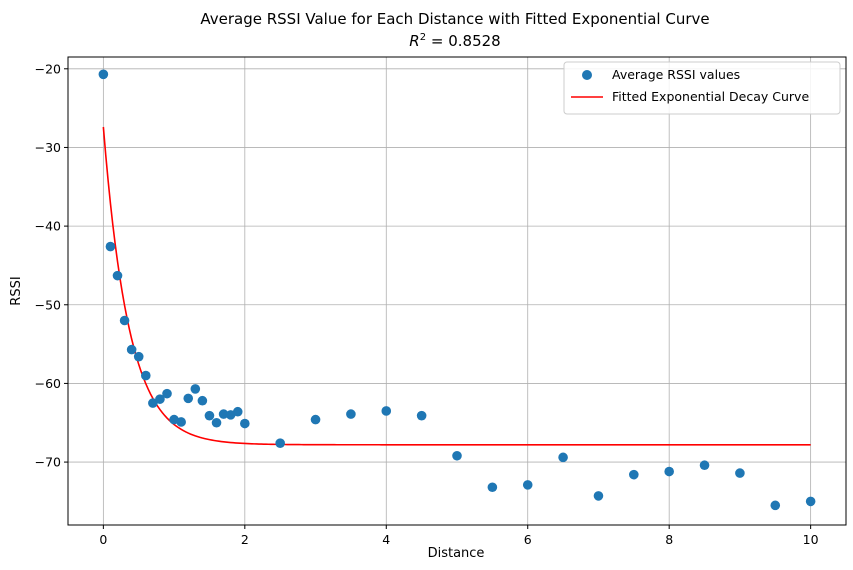  I want to click on legend-label-line: Fitted Exponential Decay Curve, so click(710, 96).